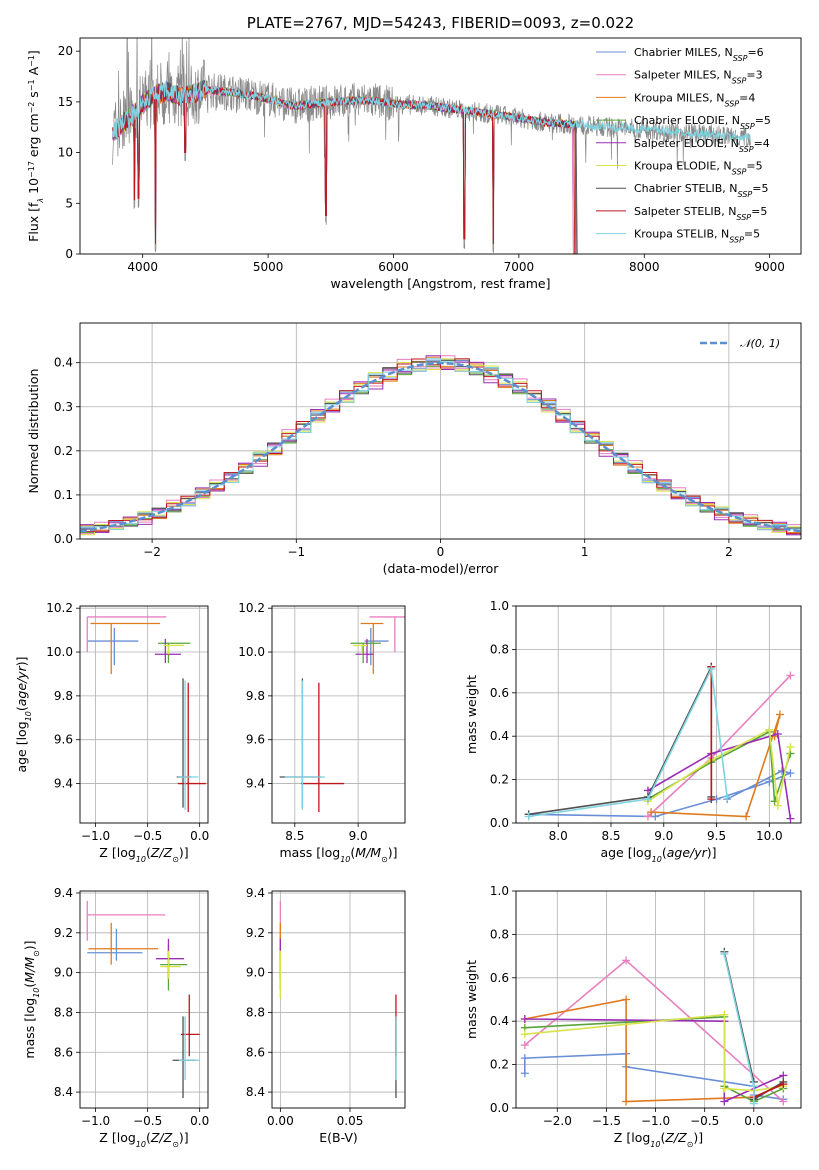 This screenshot has height=1170, width=819. What do you see at coordinates (69, 203) in the screenshot?
I see `y-tick-label: 5` at bounding box center [69, 203].